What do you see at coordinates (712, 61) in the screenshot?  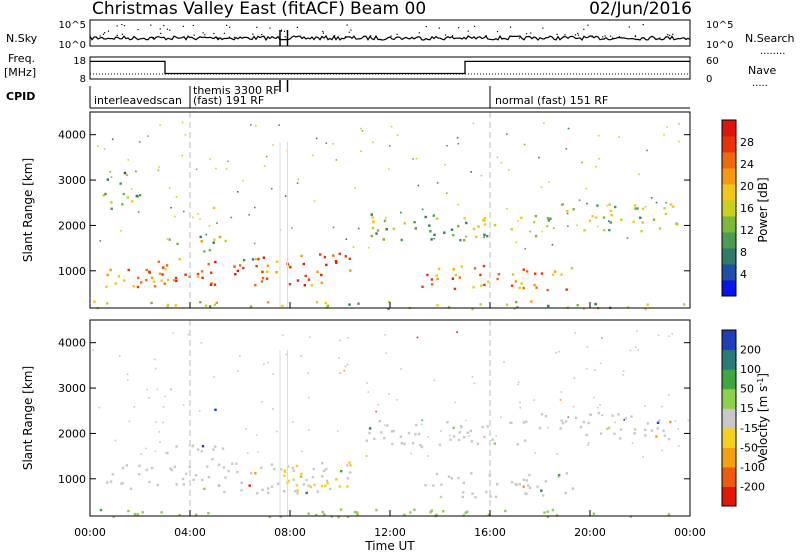 I see `nave-tick-top: 60` at bounding box center [712, 61].